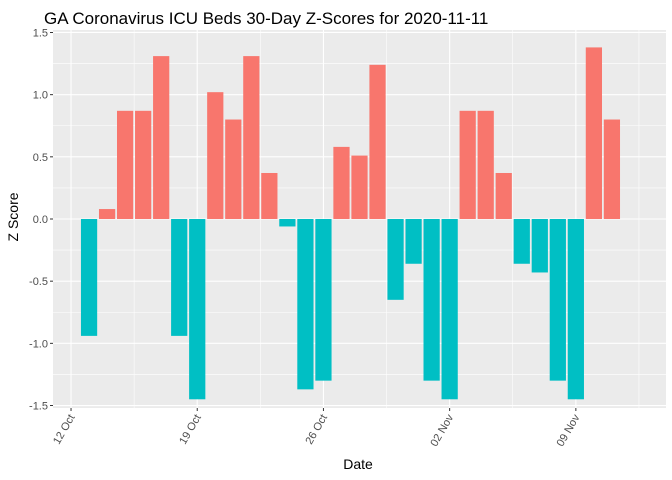  What do you see at coordinates (38, 282) in the screenshot?
I see `y-tick-label: -0.5` at bounding box center [38, 282].